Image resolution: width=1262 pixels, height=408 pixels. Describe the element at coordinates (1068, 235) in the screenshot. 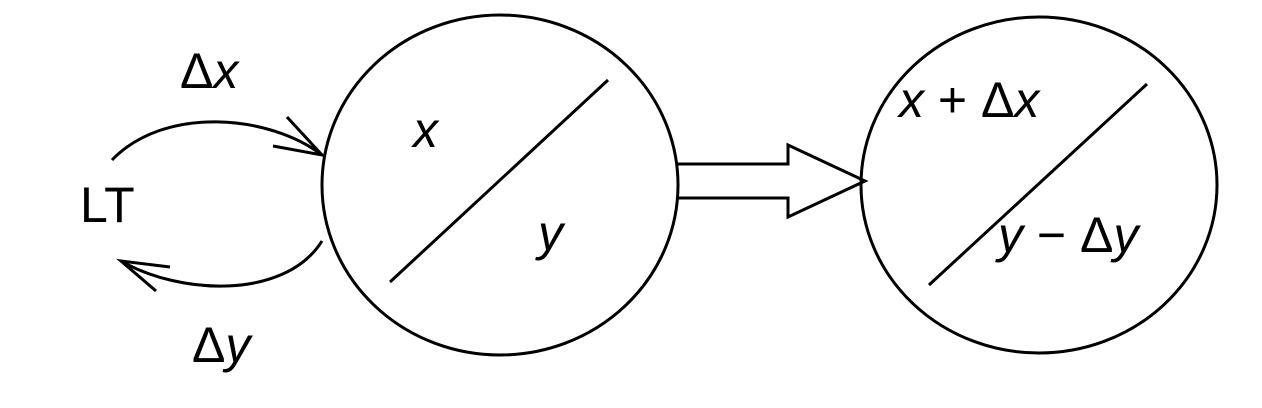

I see `right-bottom-expression: y − Δy` at that location.